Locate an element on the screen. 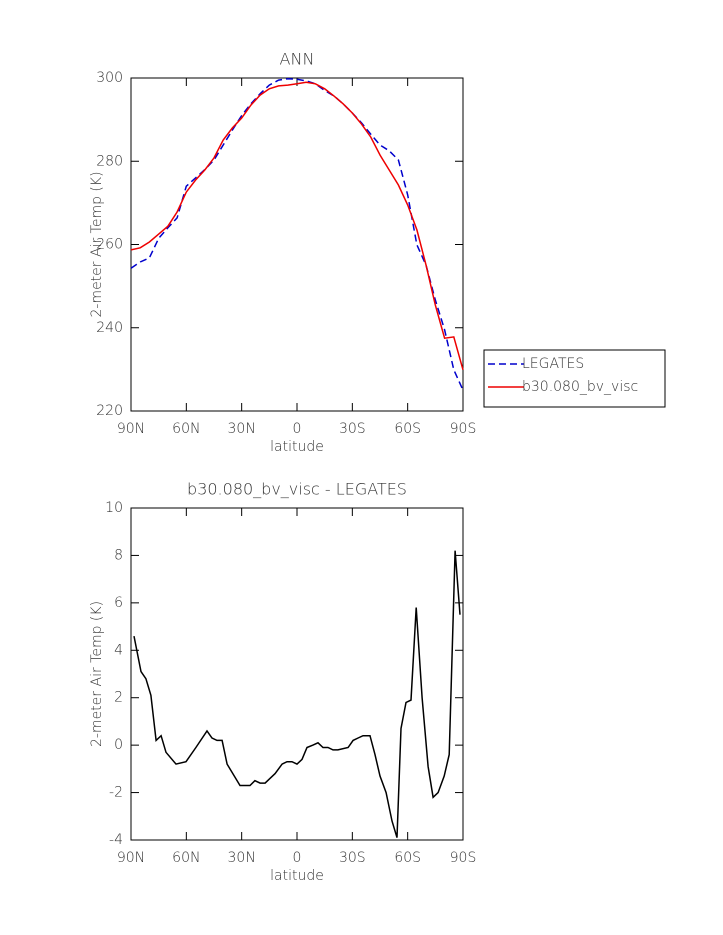  legend-label: b30.080_bv_visc is located at coordinates (580, 387).